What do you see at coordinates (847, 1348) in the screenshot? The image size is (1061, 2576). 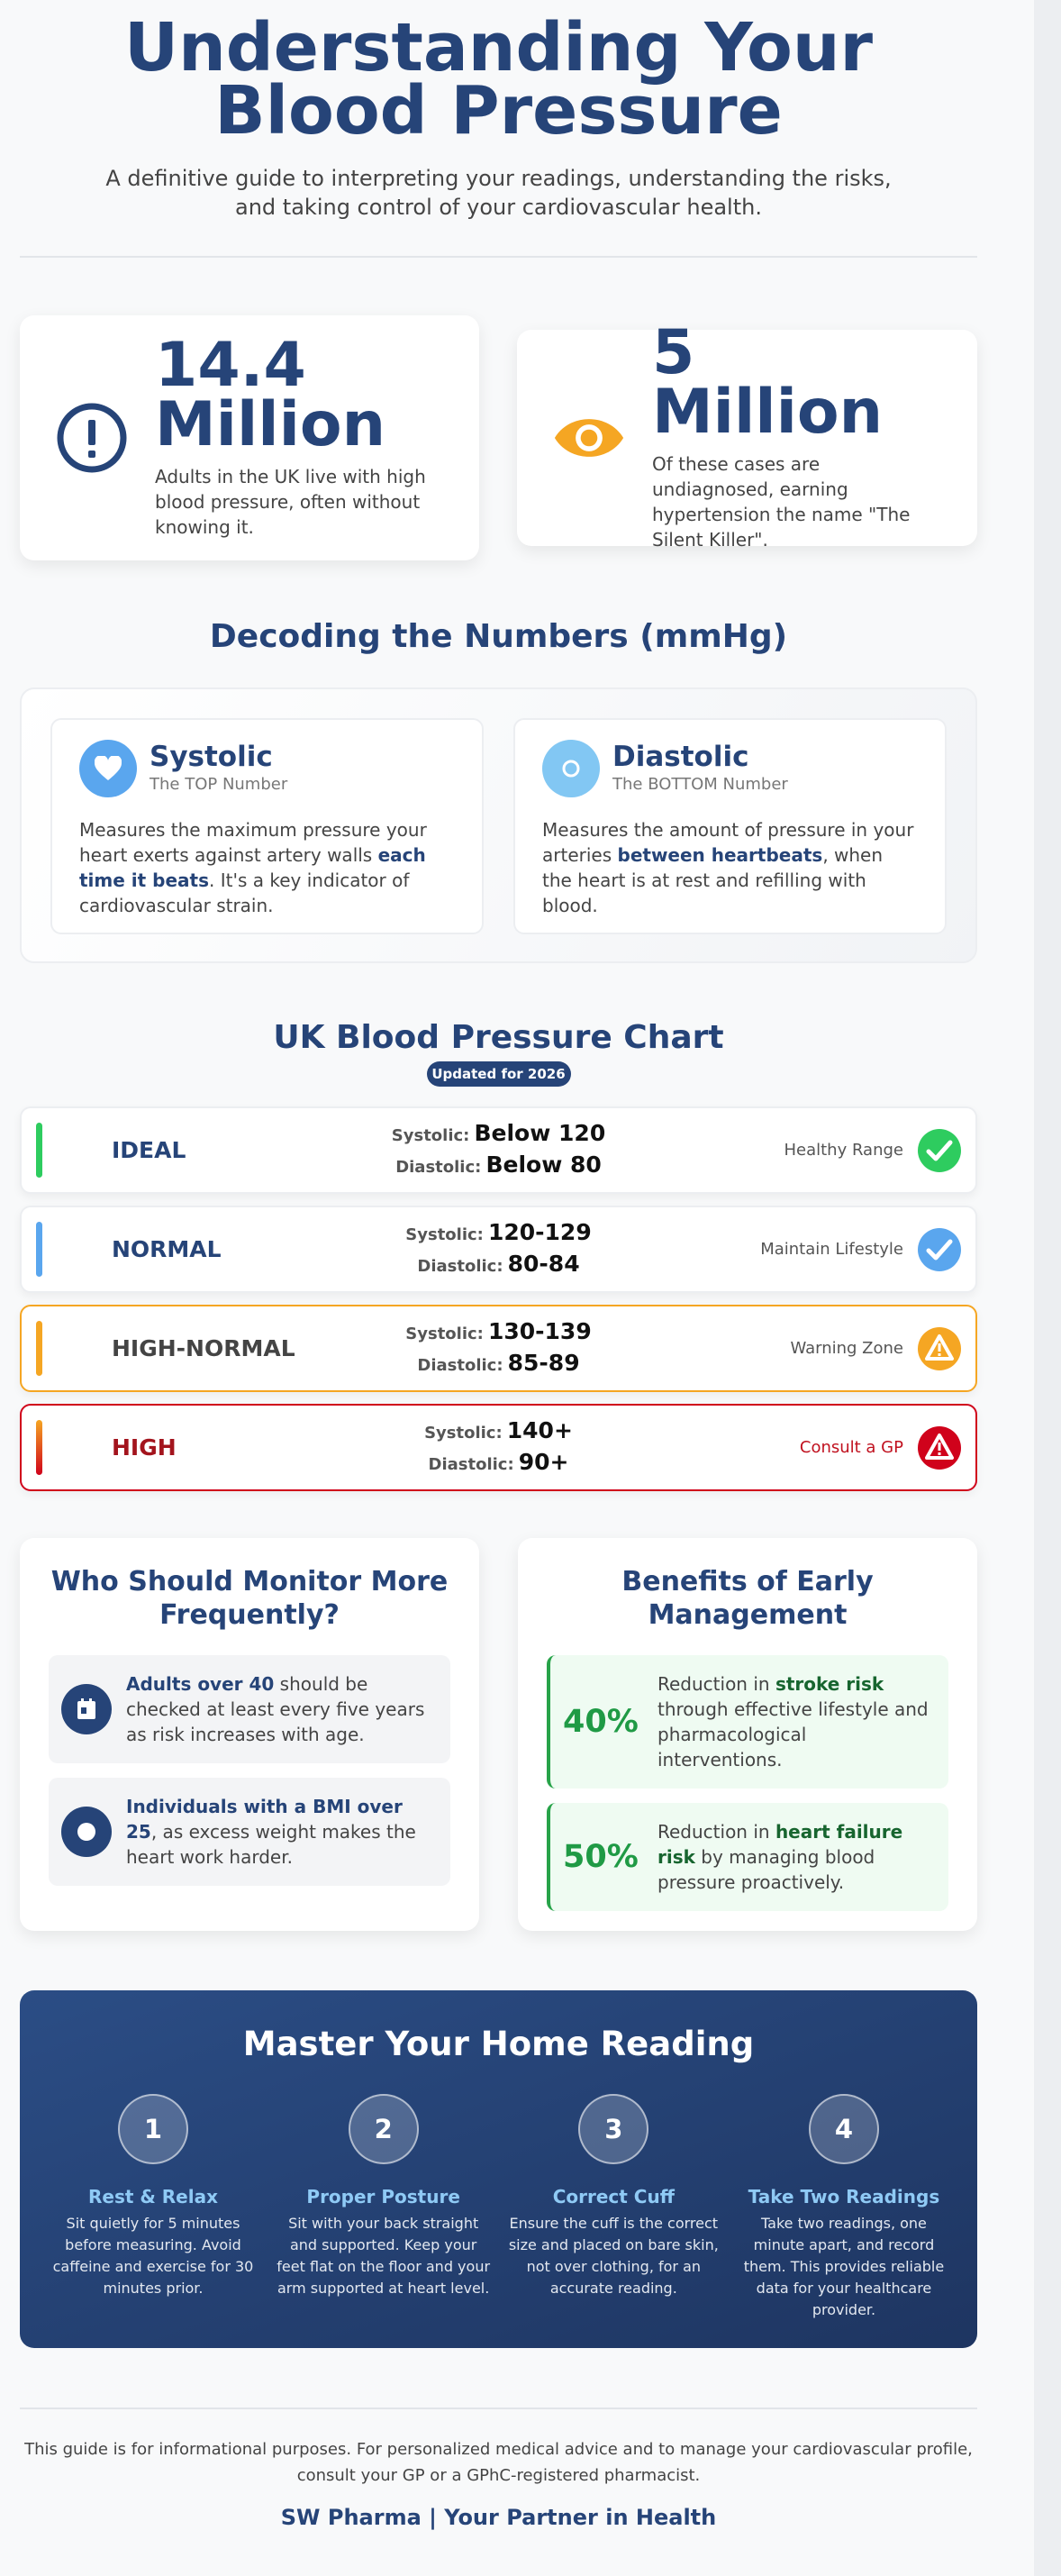 I see `row-status: Warning Zone` at bounding box center [847, 1348].